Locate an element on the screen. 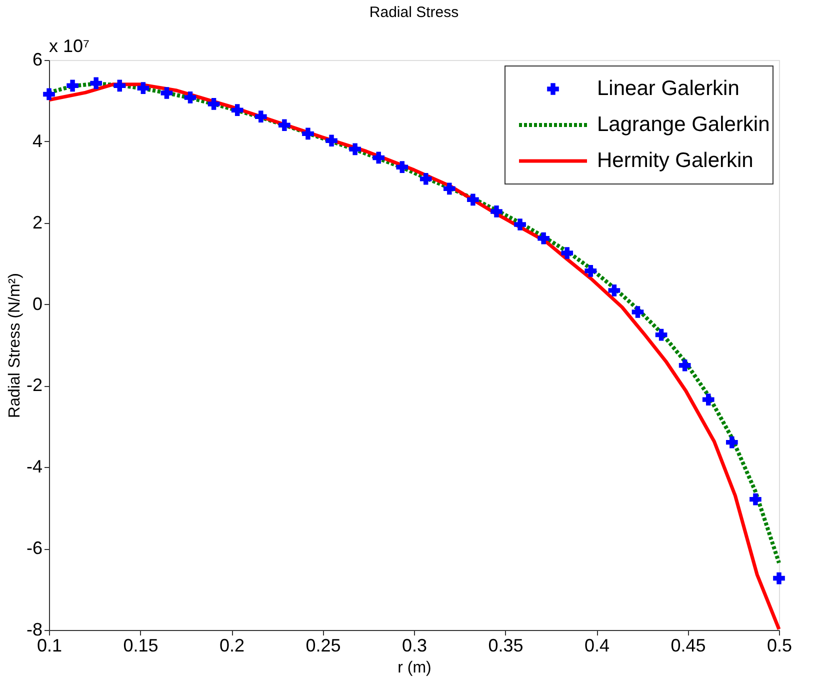 Image resolution: width=836 pixels, height=693 pixels. x-tick-label: 0.3 is located at coordinates (415, 646).